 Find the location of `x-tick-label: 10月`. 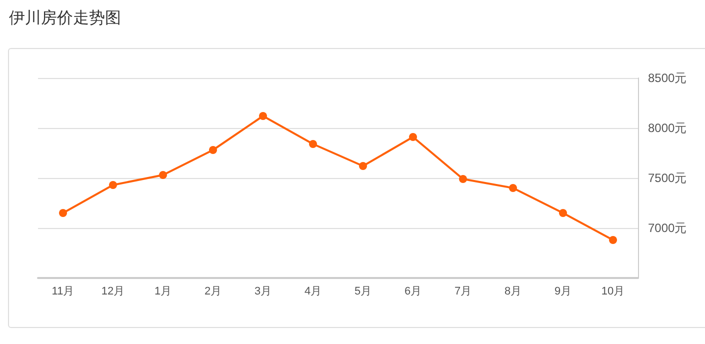

x-tick-label: 10月 is located at coordinates (613, 292).